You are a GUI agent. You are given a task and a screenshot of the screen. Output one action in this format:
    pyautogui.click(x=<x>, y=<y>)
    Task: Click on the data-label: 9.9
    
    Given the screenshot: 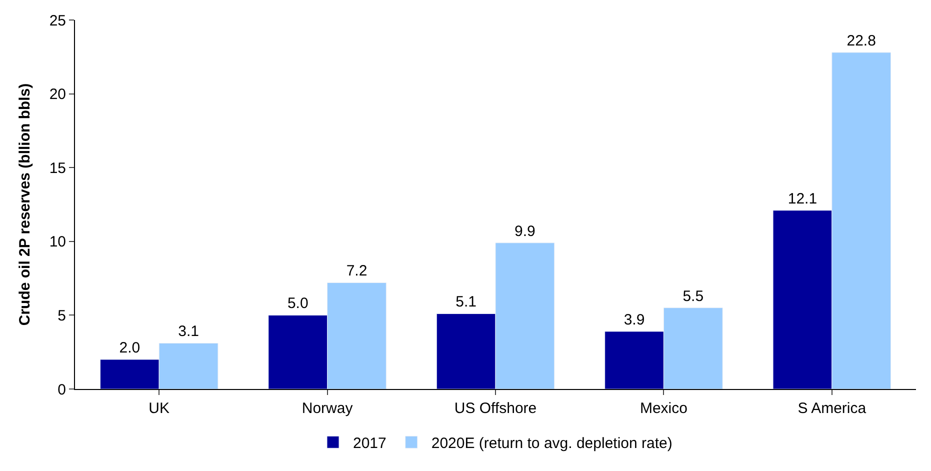 What is the action you would take?
    pyautogui.click(x=525, y=231)
    